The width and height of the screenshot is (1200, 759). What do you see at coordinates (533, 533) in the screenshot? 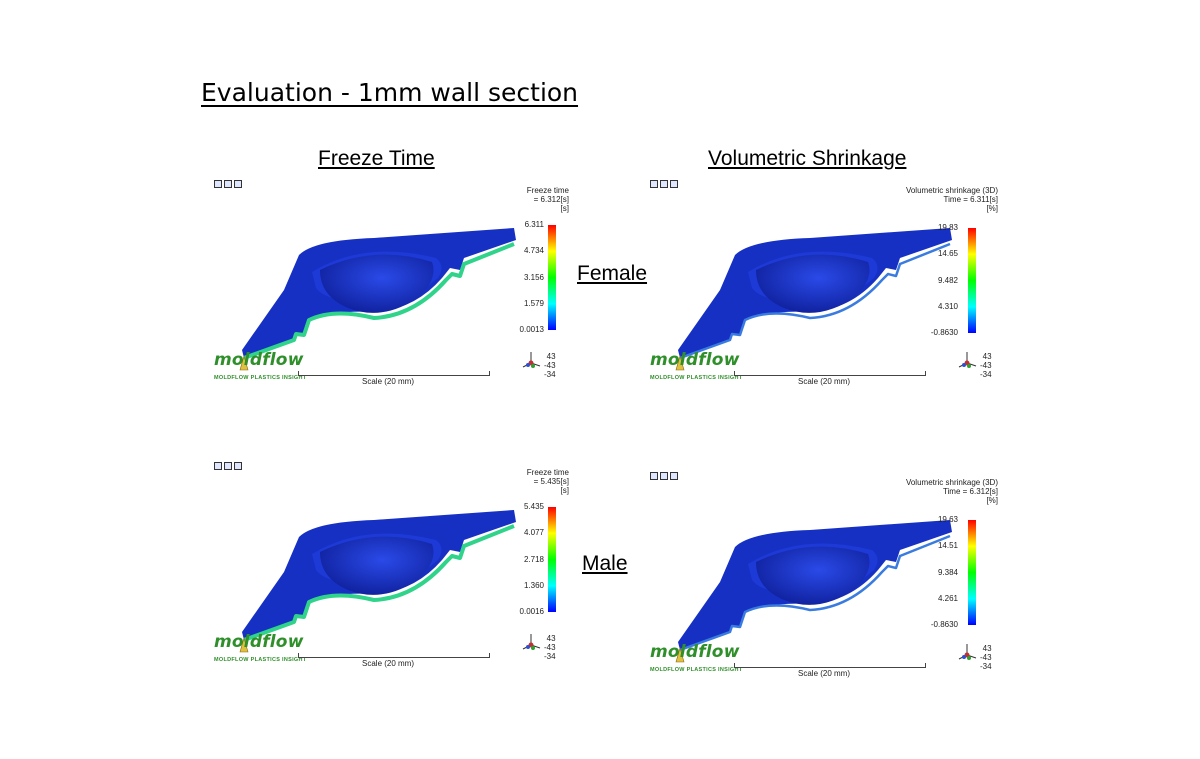
I see `legend-tick-label: 4.077` at bounding box center [533, 533].